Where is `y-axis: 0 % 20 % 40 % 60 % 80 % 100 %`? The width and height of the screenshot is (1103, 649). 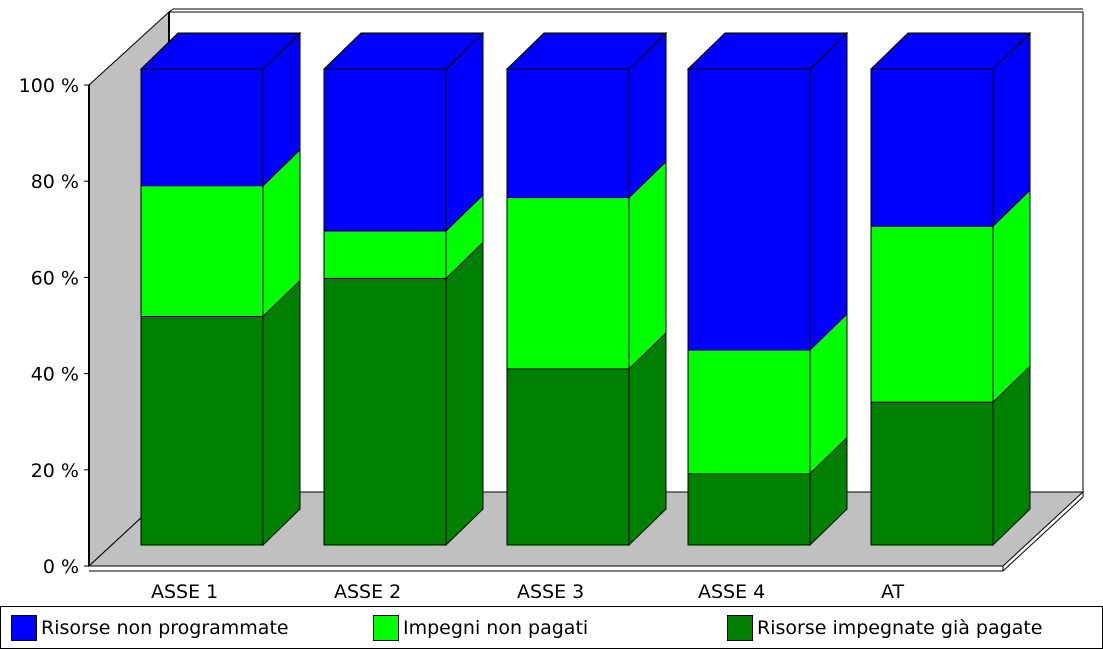 y-axis: 0 % 20 % 40 % 60 % 80 % 100 % is located at coordinates (54, 326).